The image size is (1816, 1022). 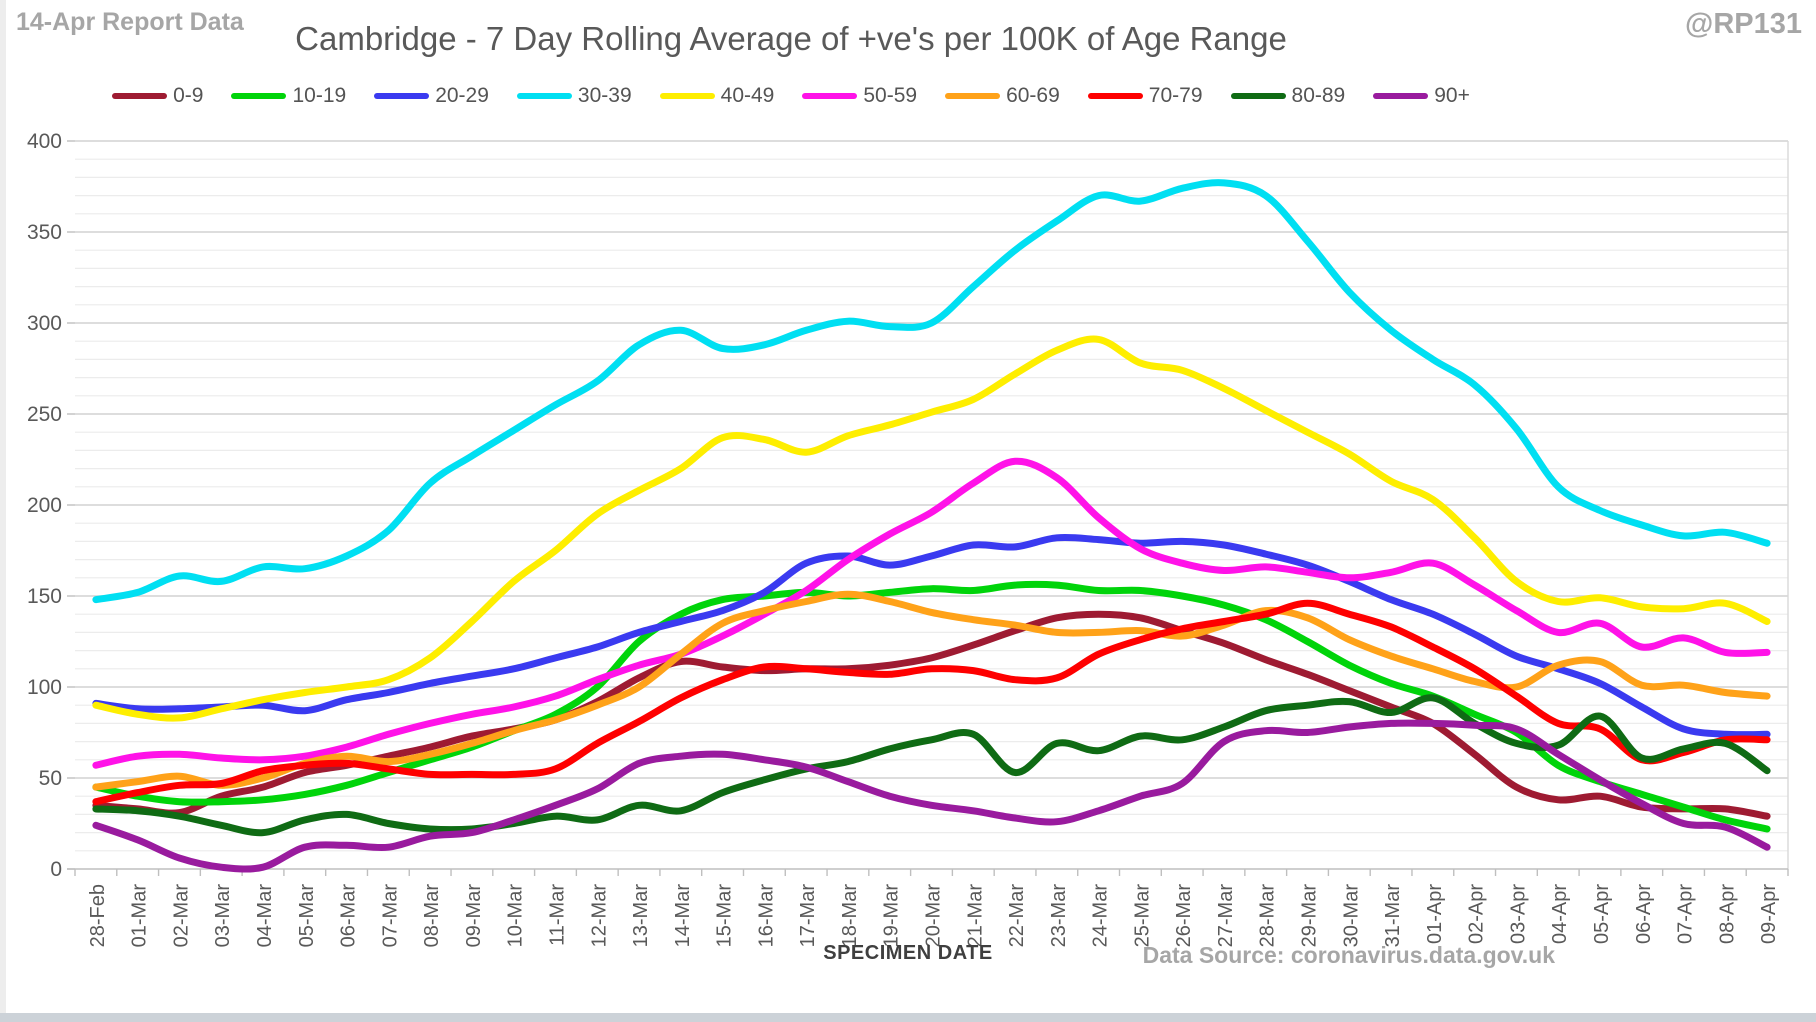 What do you see at coordinates (1743, 24) in the screenshot?
I see `twitter-handle: @RP131` at bounding box center [1743, 24].